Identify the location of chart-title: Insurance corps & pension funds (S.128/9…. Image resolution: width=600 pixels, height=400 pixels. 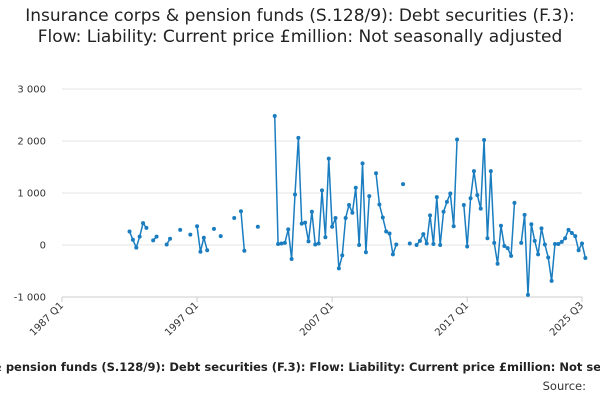
(300, 26).